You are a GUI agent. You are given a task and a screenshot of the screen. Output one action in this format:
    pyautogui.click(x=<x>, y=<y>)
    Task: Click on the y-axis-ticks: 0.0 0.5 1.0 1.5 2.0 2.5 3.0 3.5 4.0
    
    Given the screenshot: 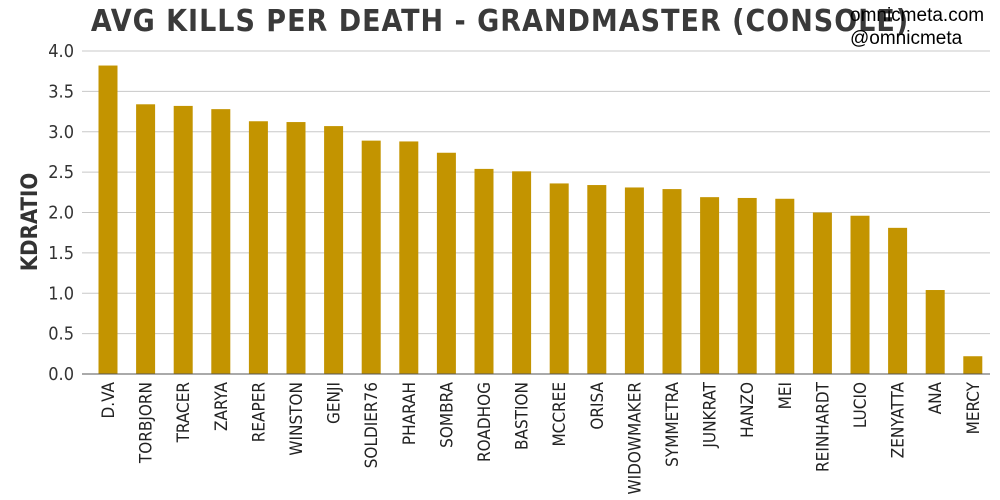 What is the action you would take?
    pyautogui.click(x=61, y=213)
    